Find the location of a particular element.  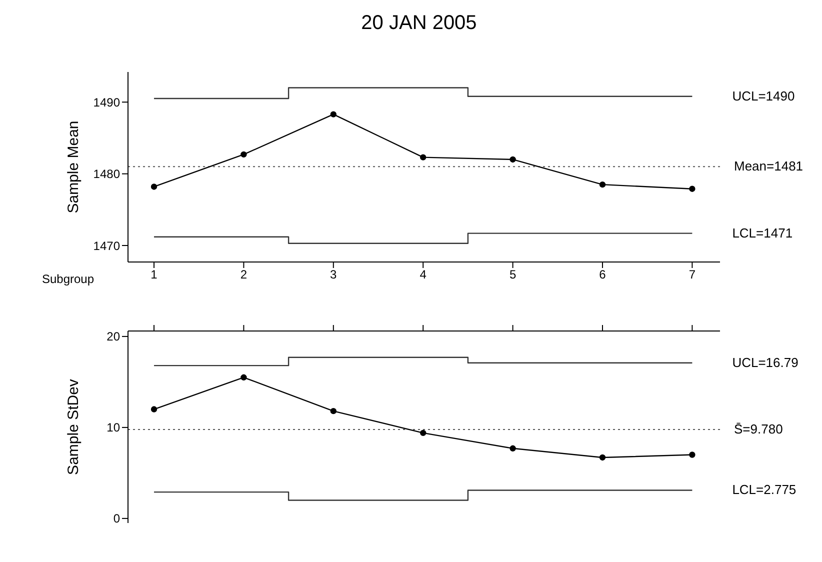

x-tick-label: 2 is located at coordinates (244, 275).